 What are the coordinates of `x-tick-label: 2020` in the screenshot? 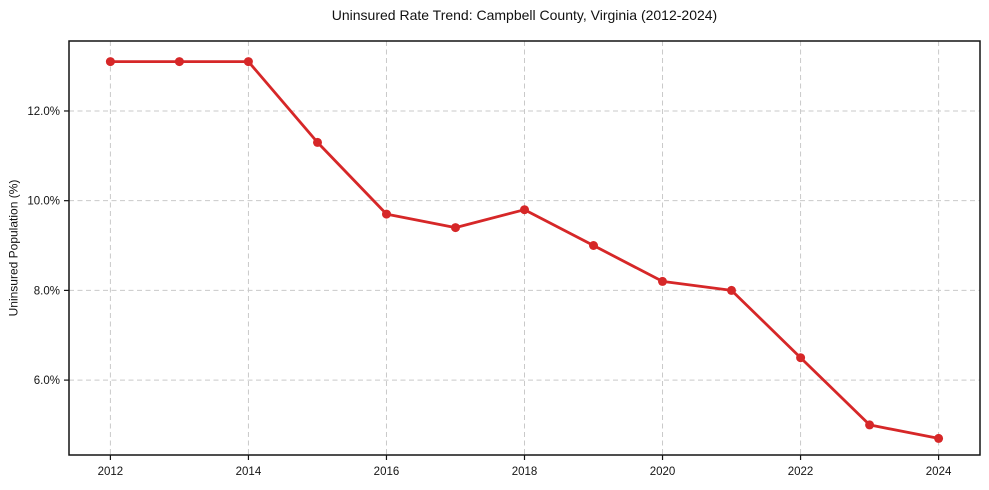 It's located at (663, 472).